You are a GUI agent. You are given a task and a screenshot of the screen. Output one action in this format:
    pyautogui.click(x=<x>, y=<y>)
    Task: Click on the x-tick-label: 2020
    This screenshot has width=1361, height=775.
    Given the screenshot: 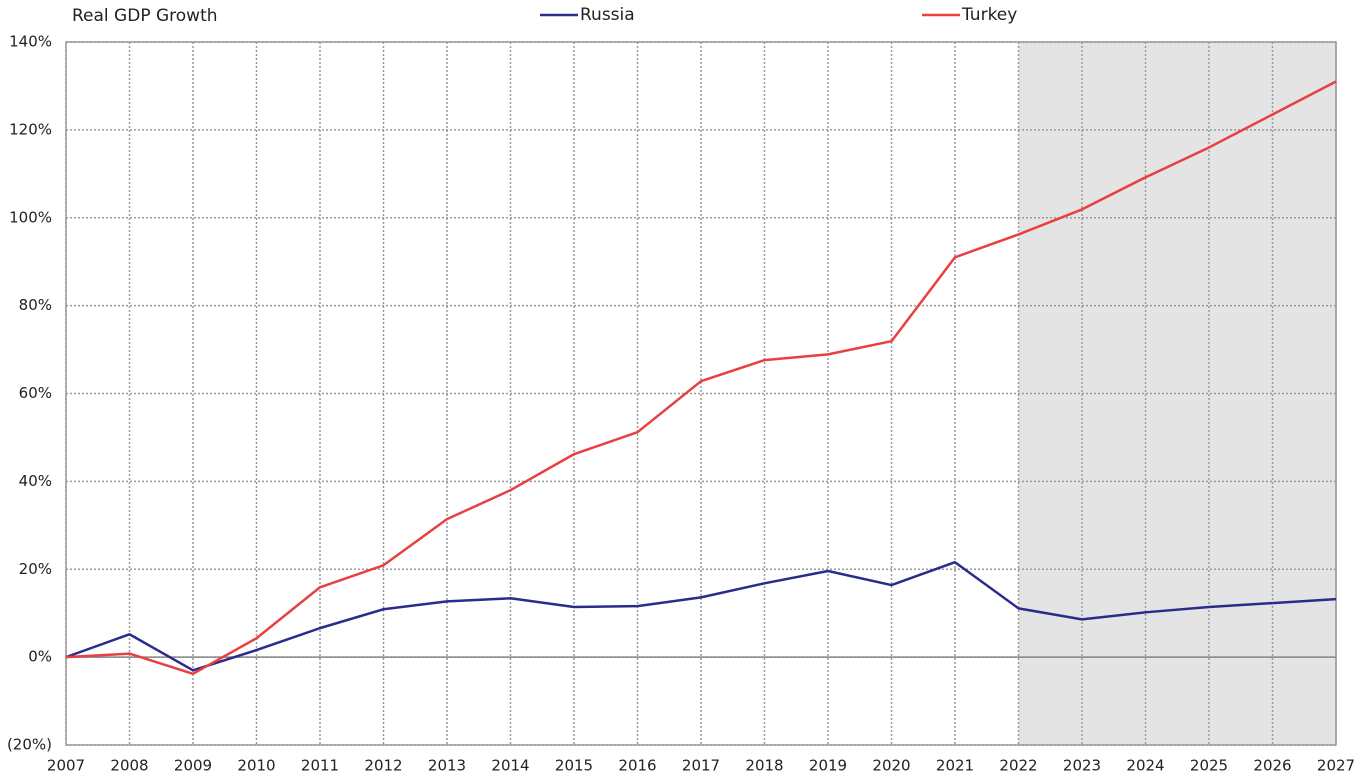 What is the action you would take?
    pyautogui.click(x=891, y=766)
    